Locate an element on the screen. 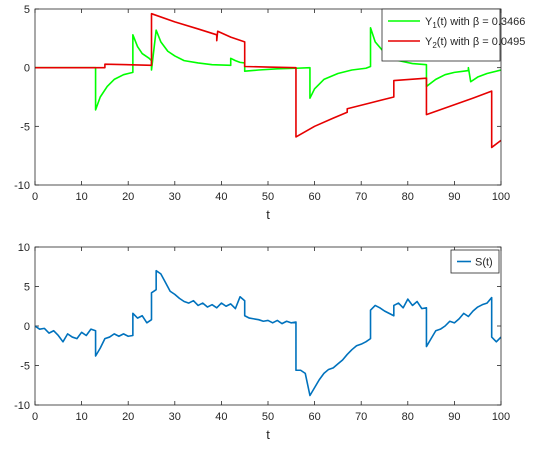 The height and width of the screenshot is (452, 550). legend-label-1: S(t) is located at coordinates (484, 263).